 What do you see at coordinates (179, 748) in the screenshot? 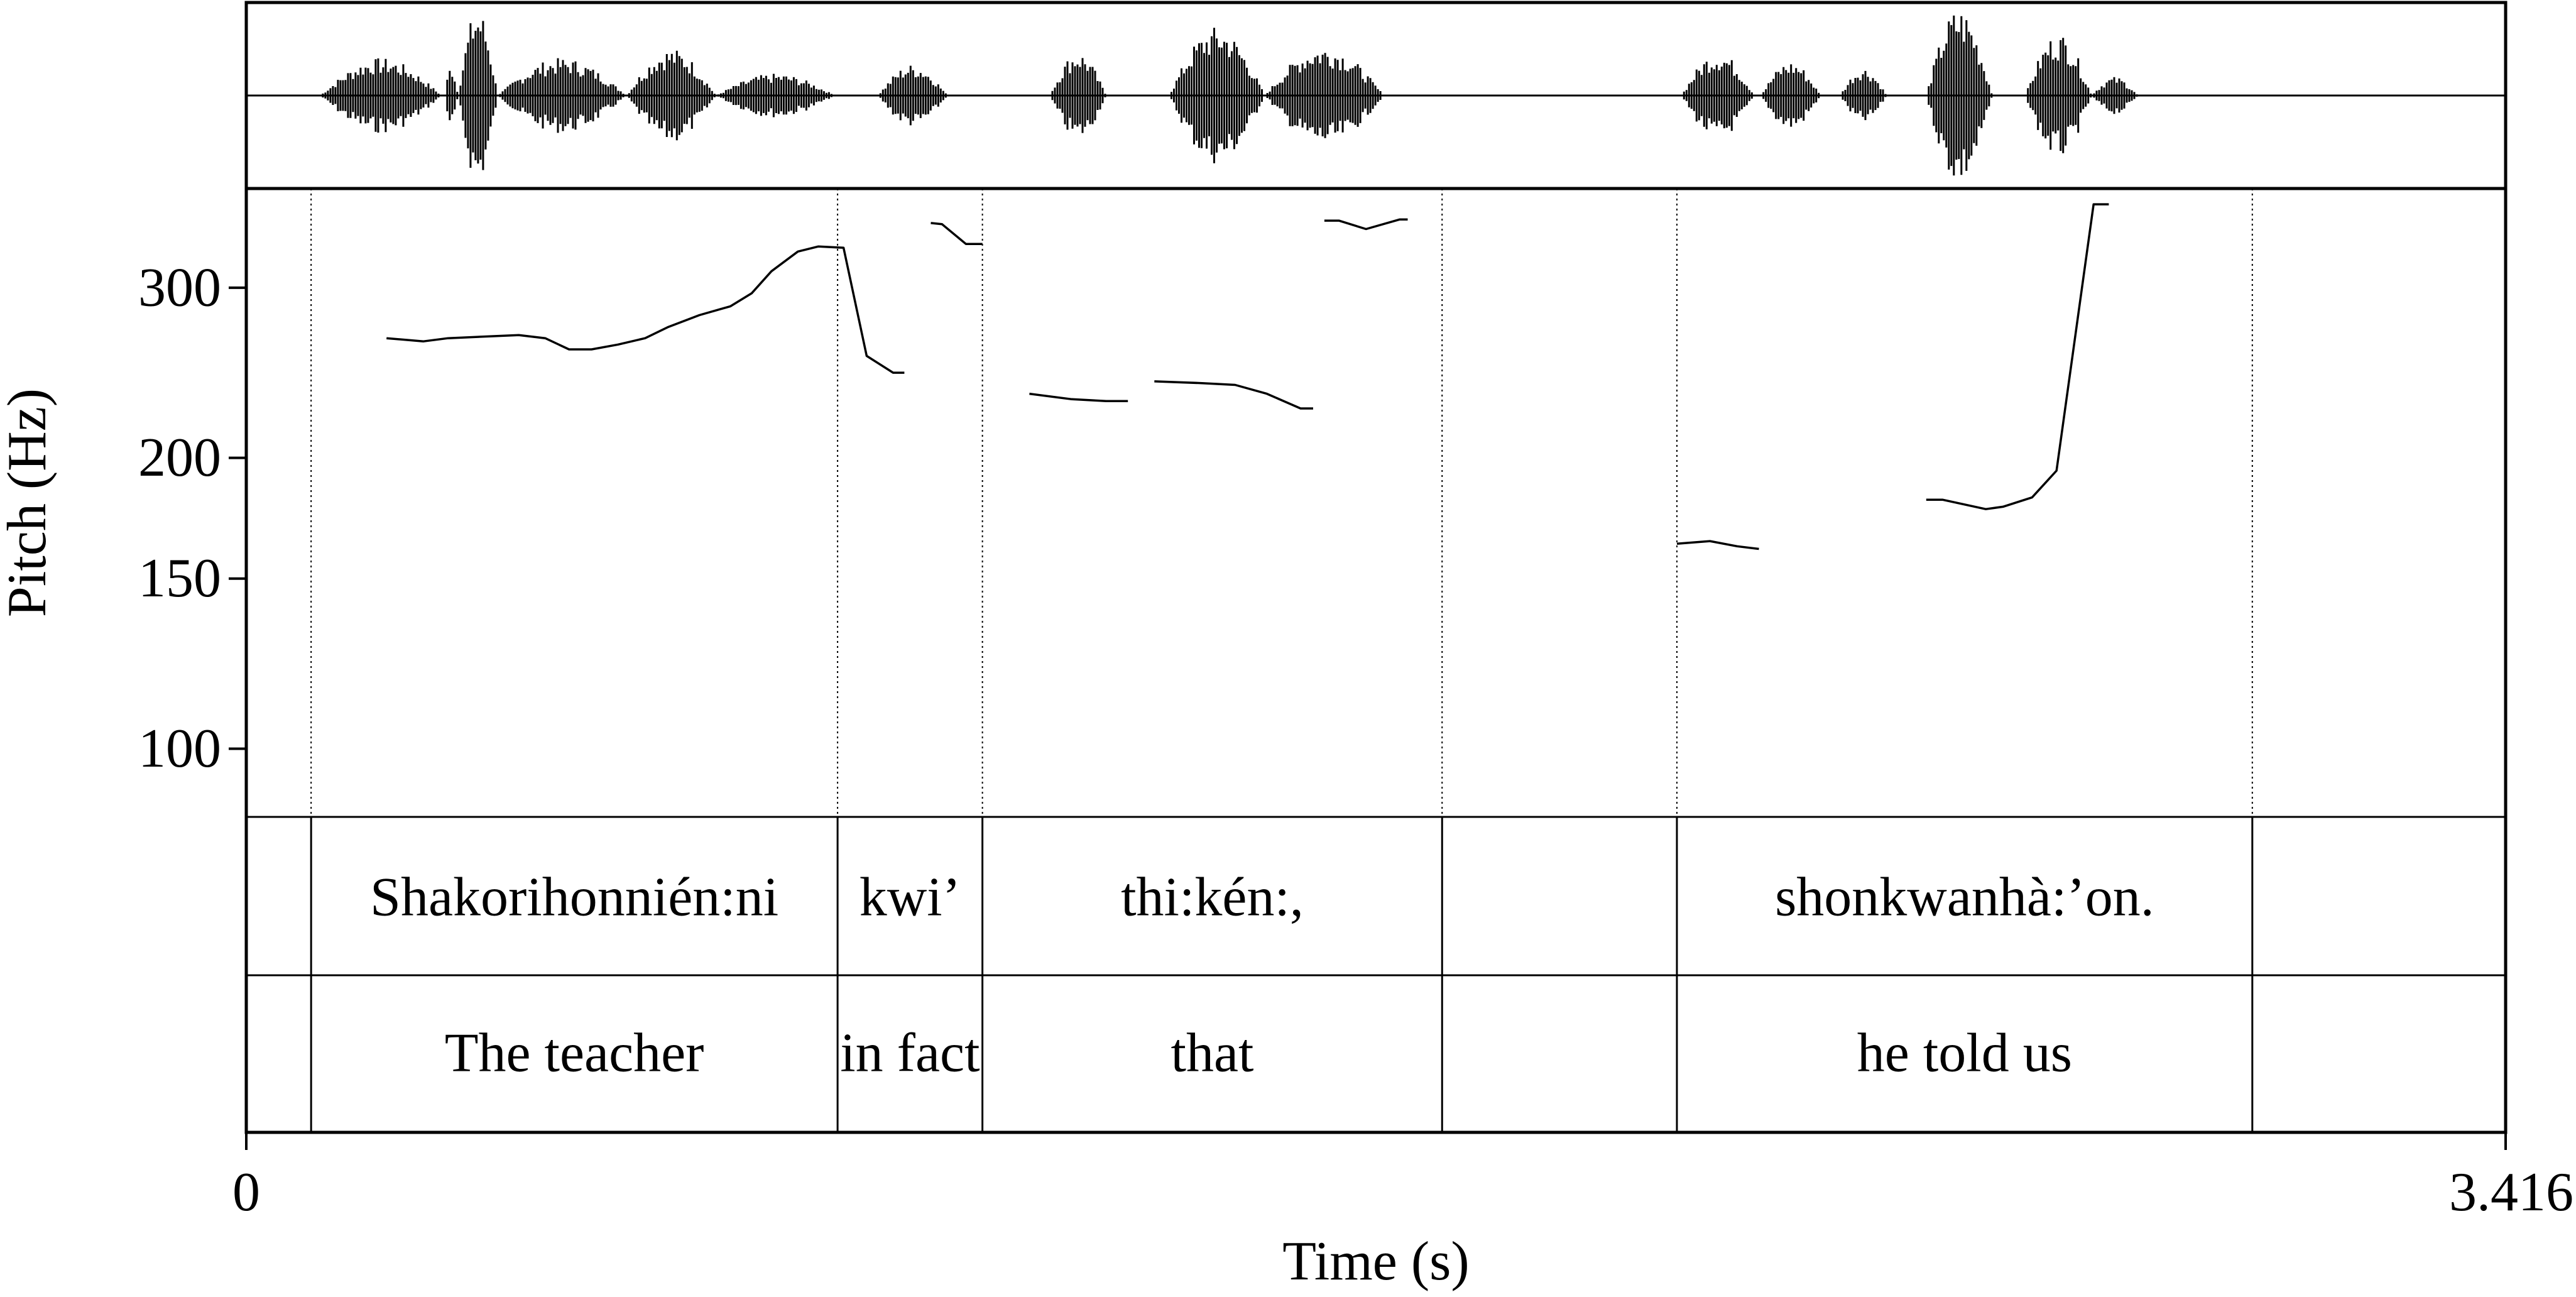
I see `y-tick-label-0: 100` at bounding box center [179, 748].